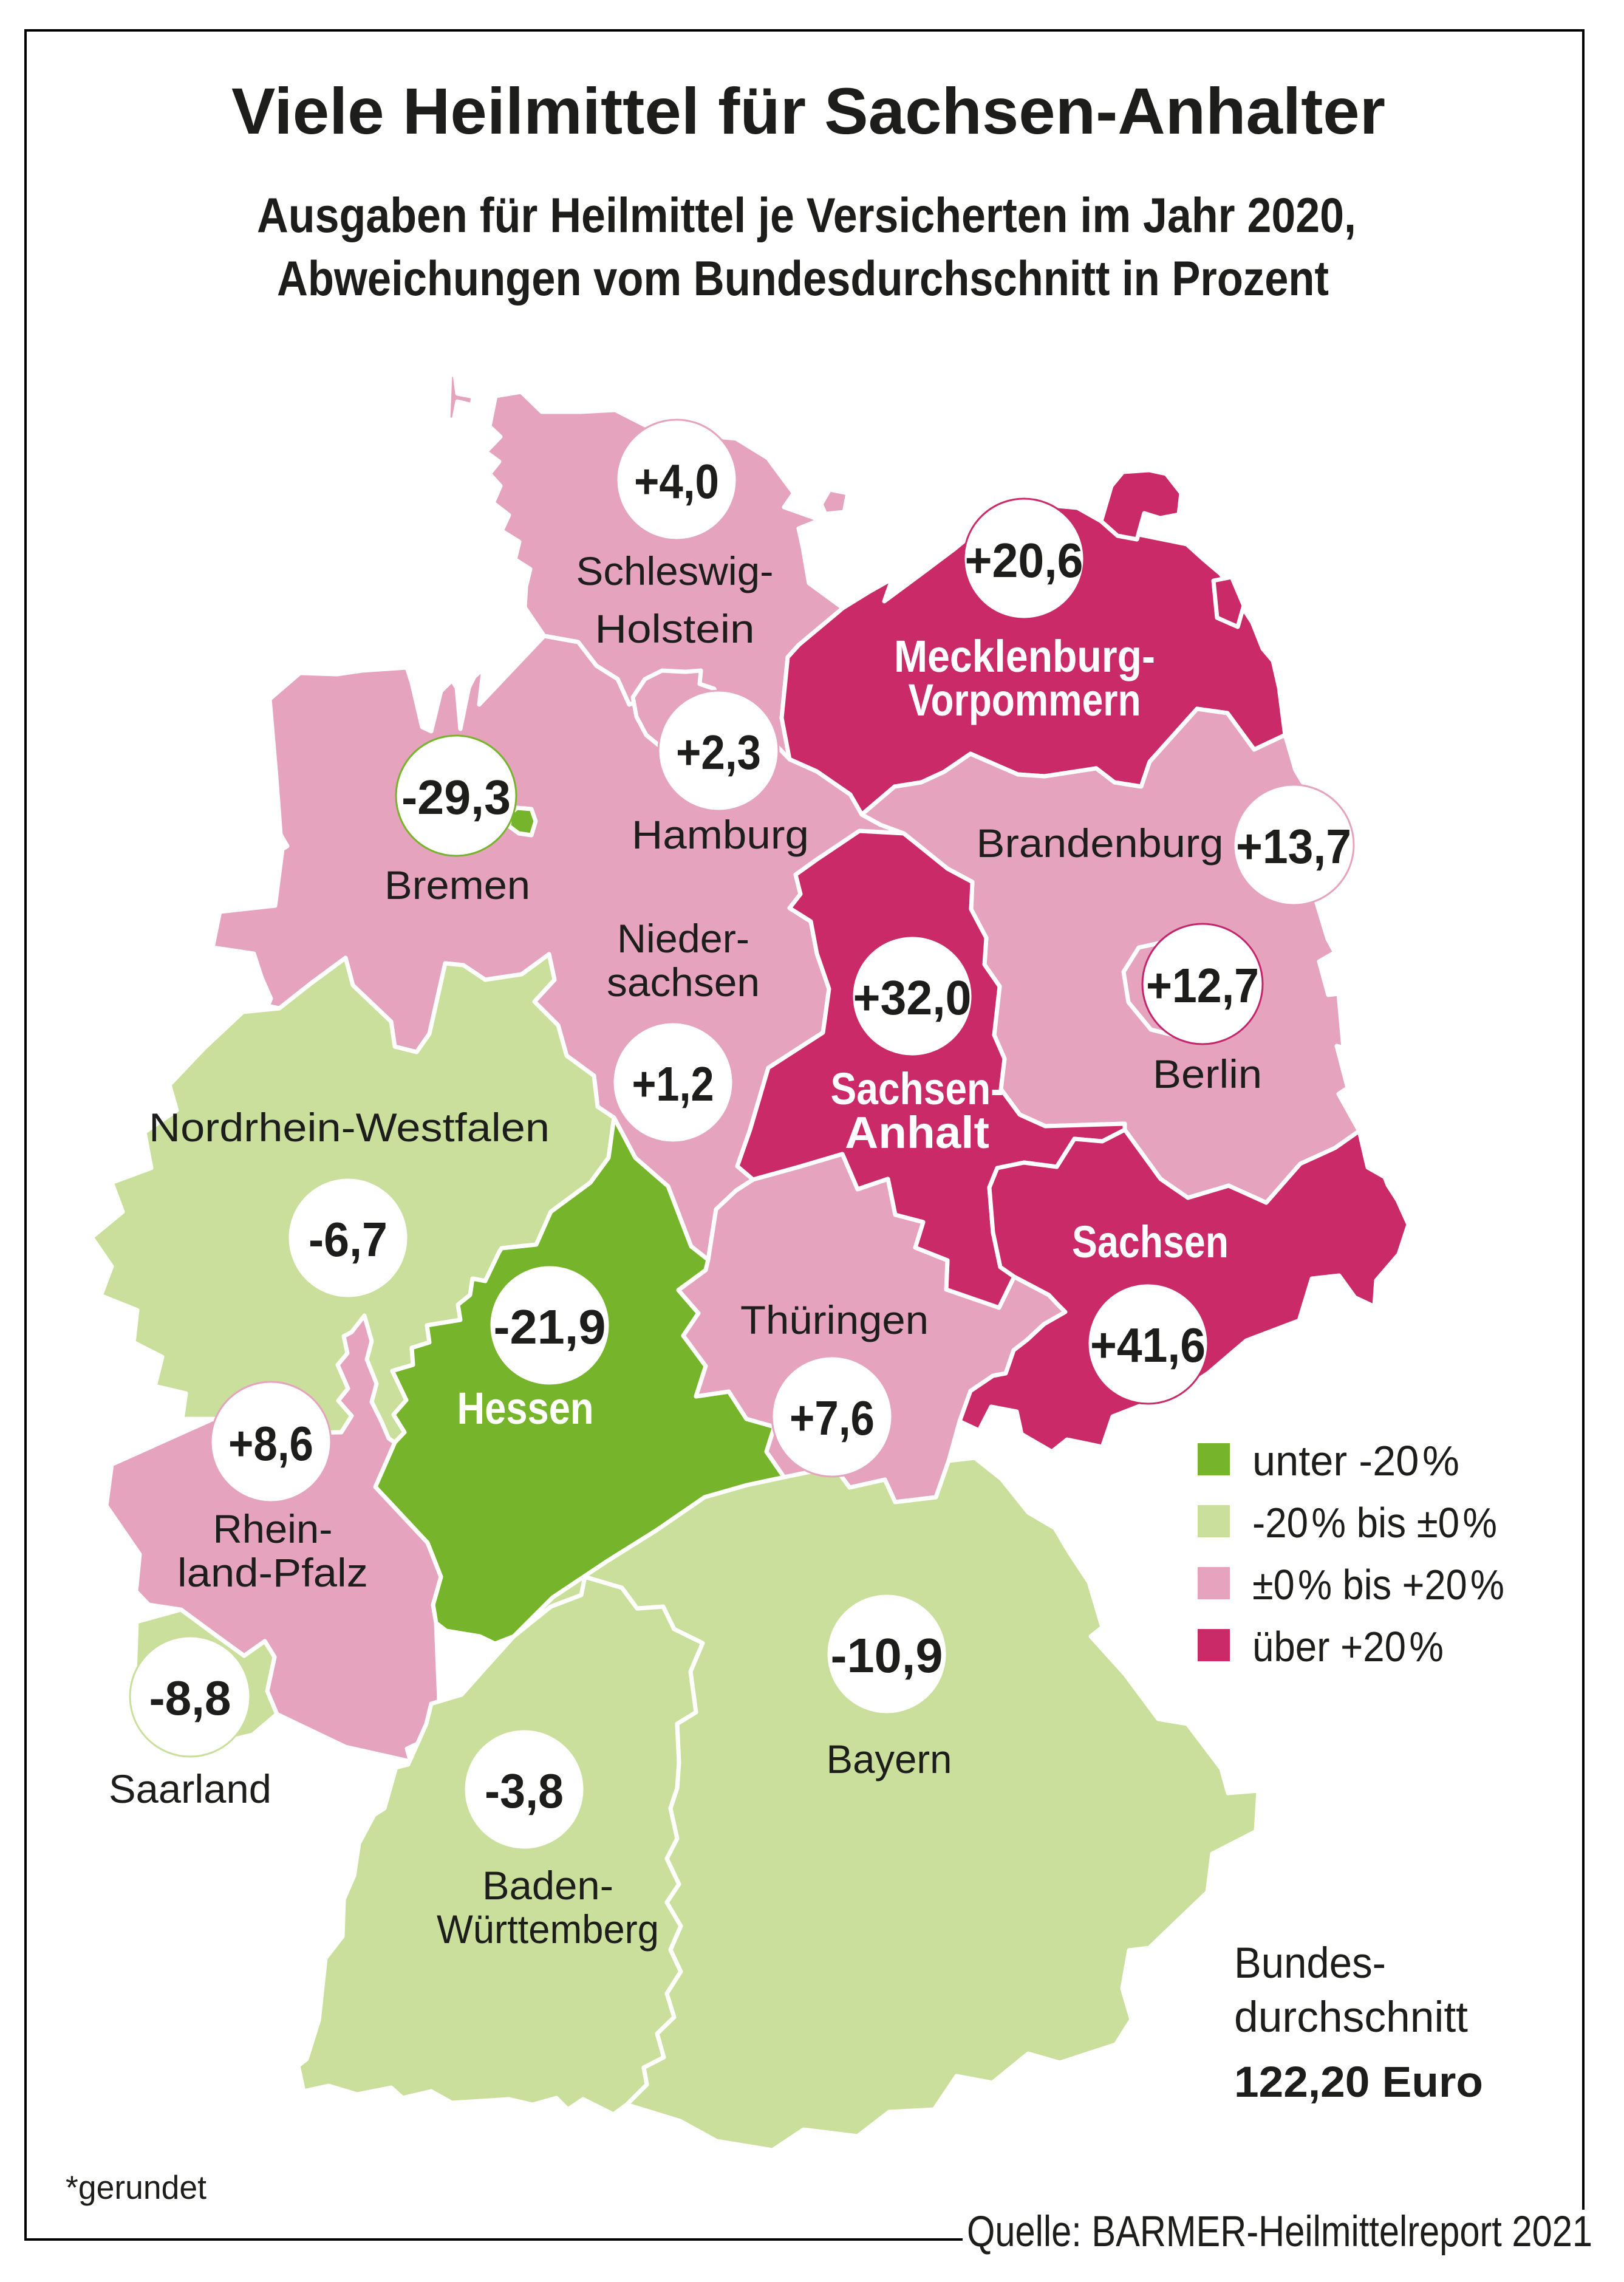 The image size is (1624, 2282). Describe the element at coordinates (547, 1886) in the screenshot. I see `svg-text: Baden-` at that location.